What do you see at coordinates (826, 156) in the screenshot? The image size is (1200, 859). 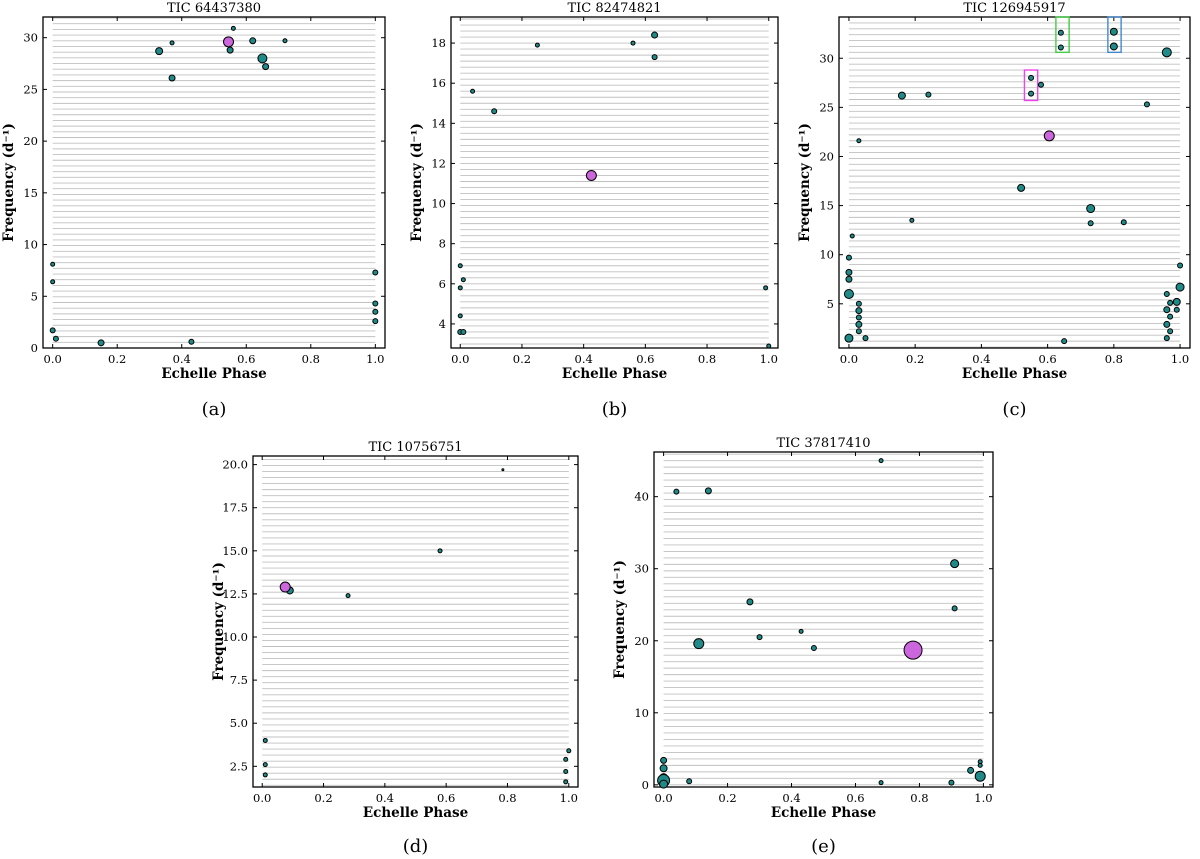 I see `y-tick-label: 20` at bounding box center [826, 156].